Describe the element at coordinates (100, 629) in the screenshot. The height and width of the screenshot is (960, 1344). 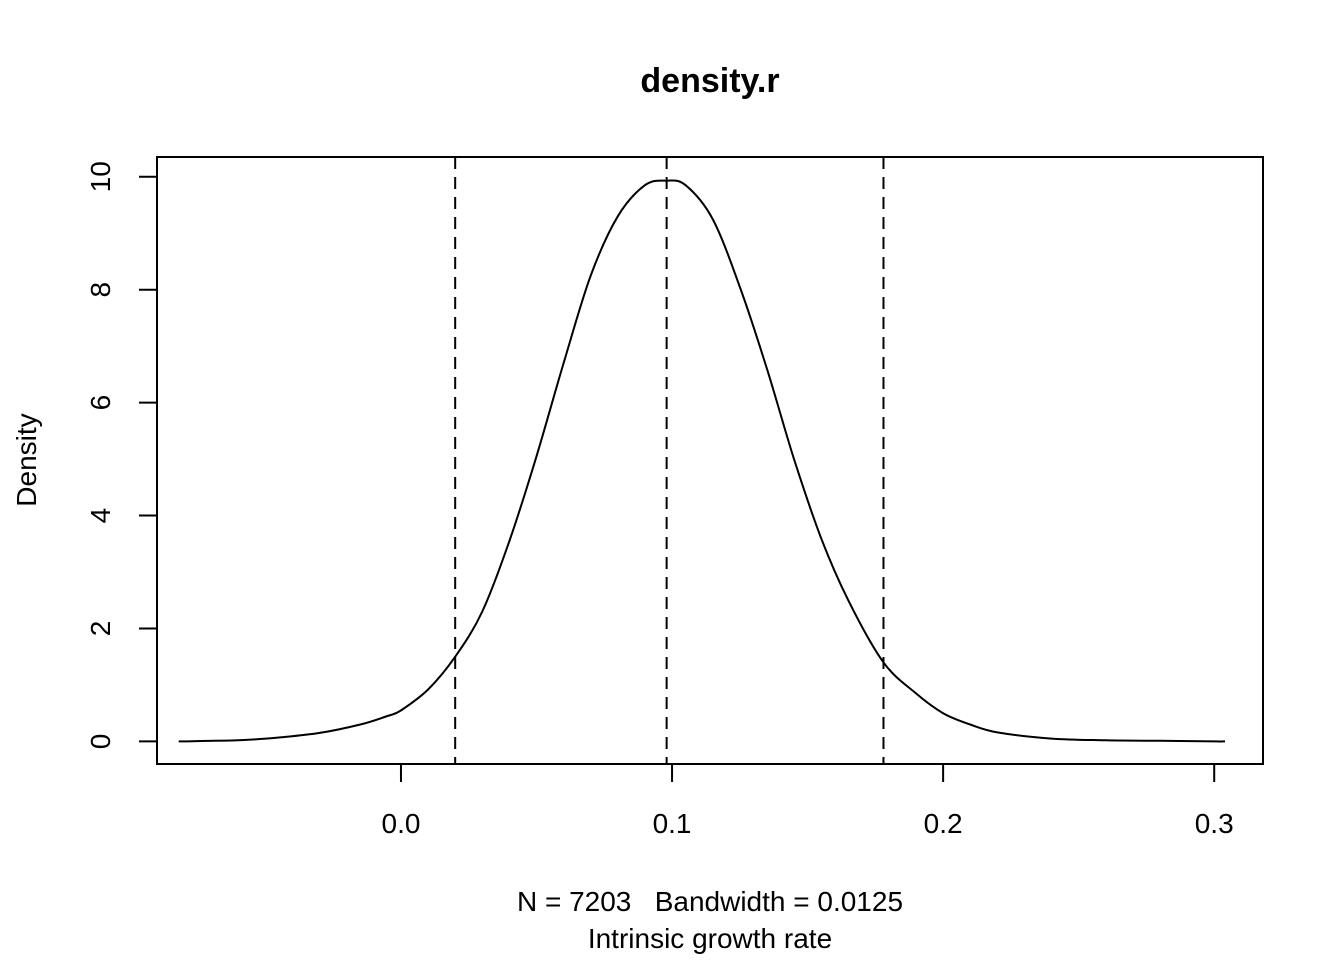
I see `y-tick-label: 2` at that location.